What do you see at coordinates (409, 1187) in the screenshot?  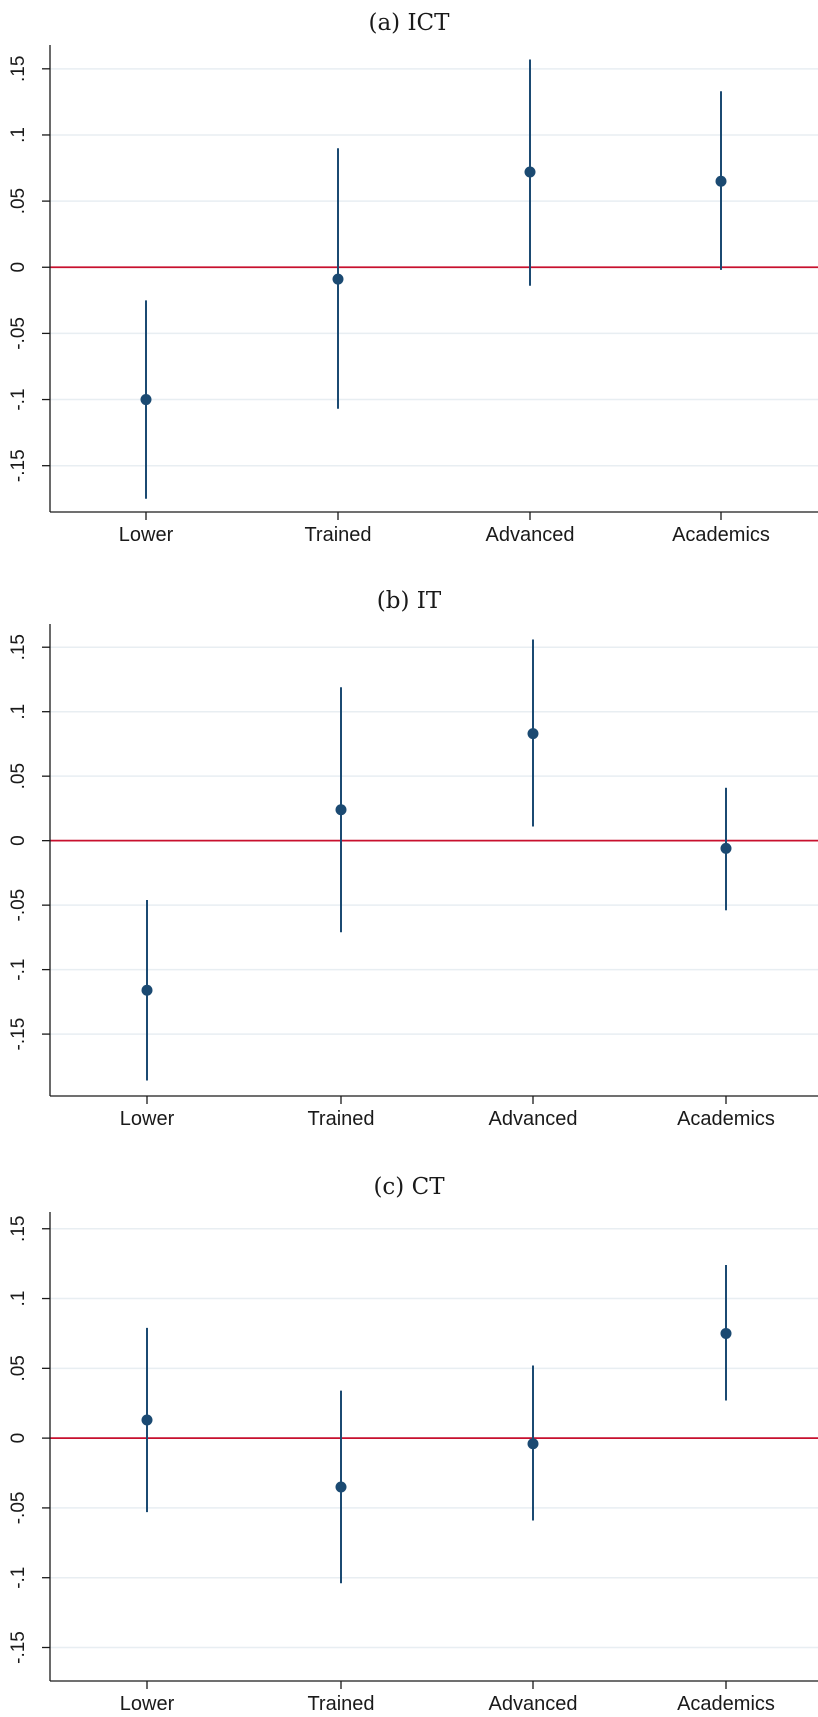 I see `panel-title: (c) CT` at bounding box center [409, 1187].